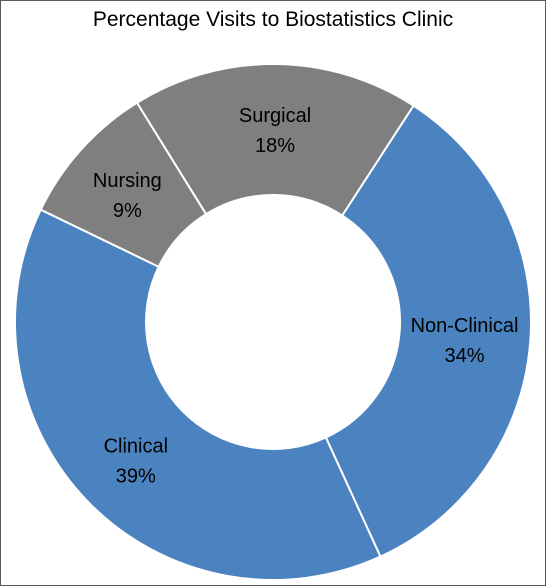 The image size is (546, 586). I want to click on slice-value-label: 9%, so click(127, 211).